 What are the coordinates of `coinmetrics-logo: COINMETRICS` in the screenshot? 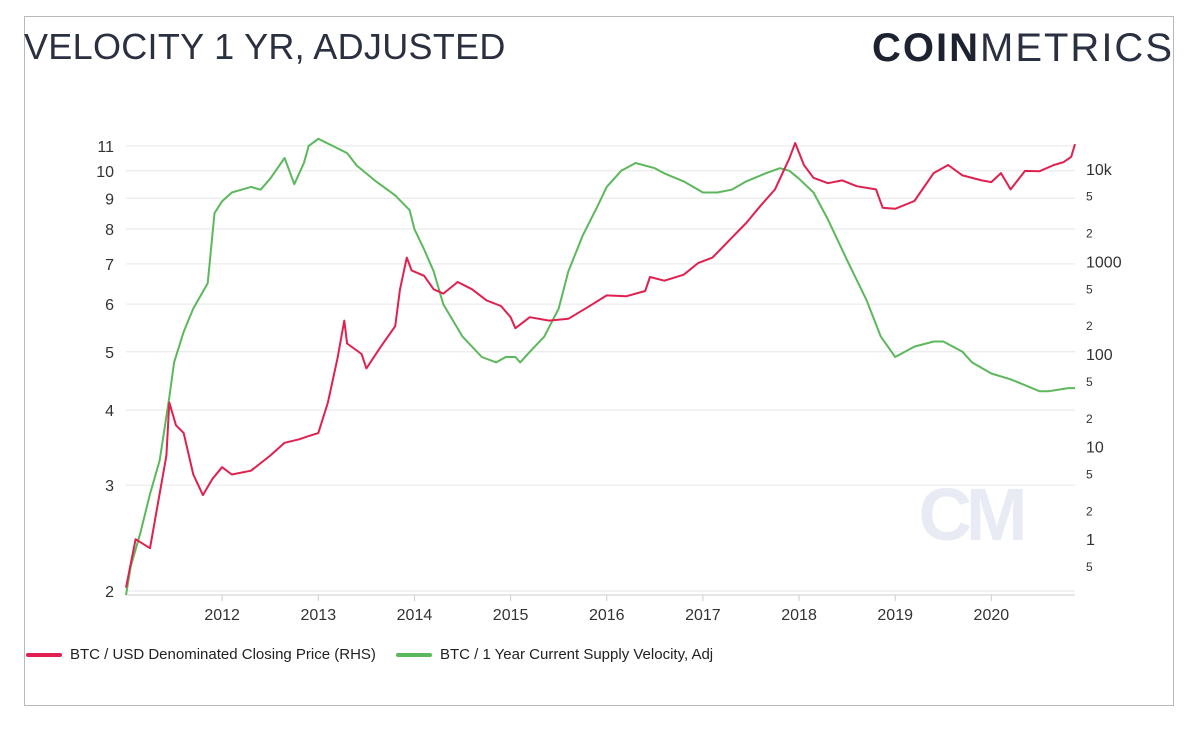 It's located at (1023, 48).